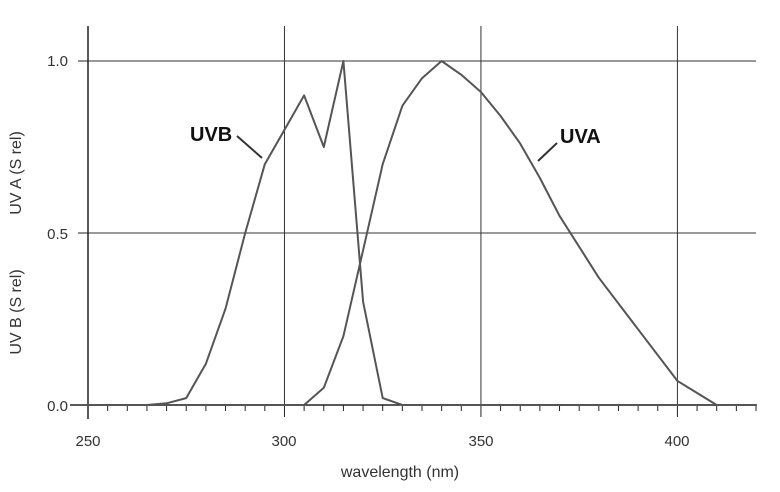 Image resolution: width=780 pixels, height=492 pixels. Describe the element at coordinates (580, 137) in the screenshot. I see `series-label-uva: UVA` at that location.